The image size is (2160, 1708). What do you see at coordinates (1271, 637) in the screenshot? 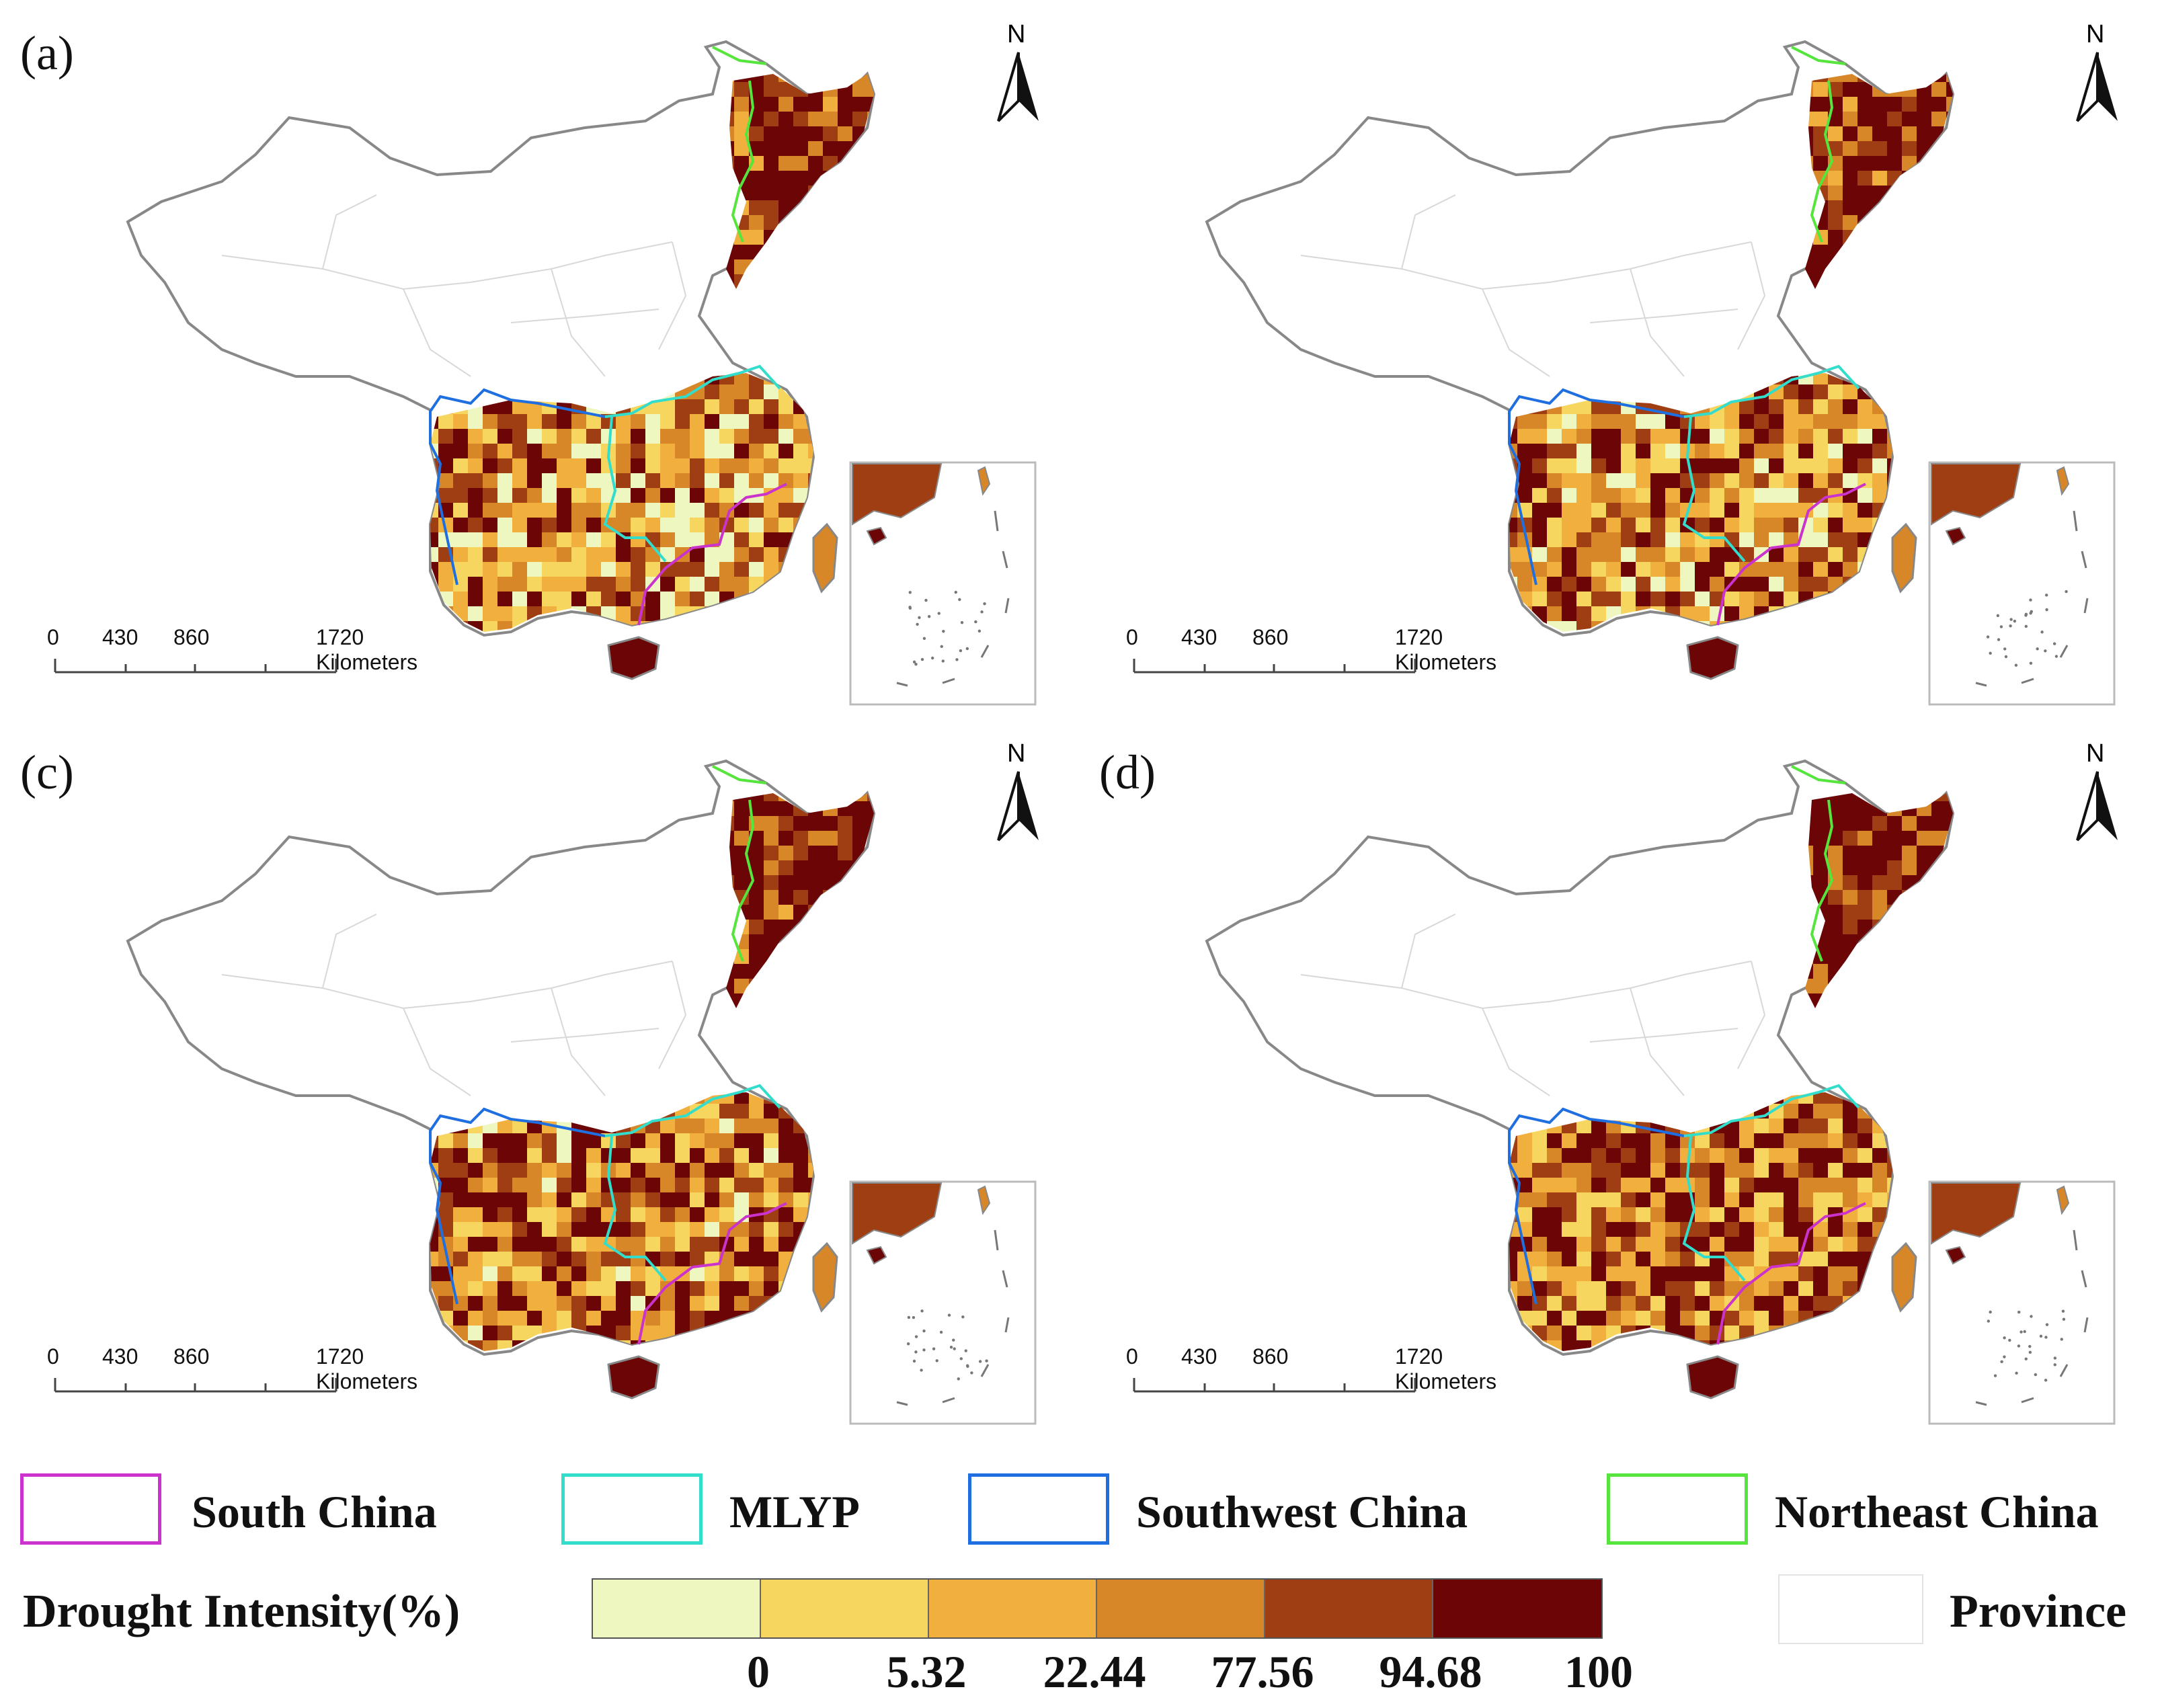
I see `scale-tick-860: 860` at bounding box center [1271, 637].